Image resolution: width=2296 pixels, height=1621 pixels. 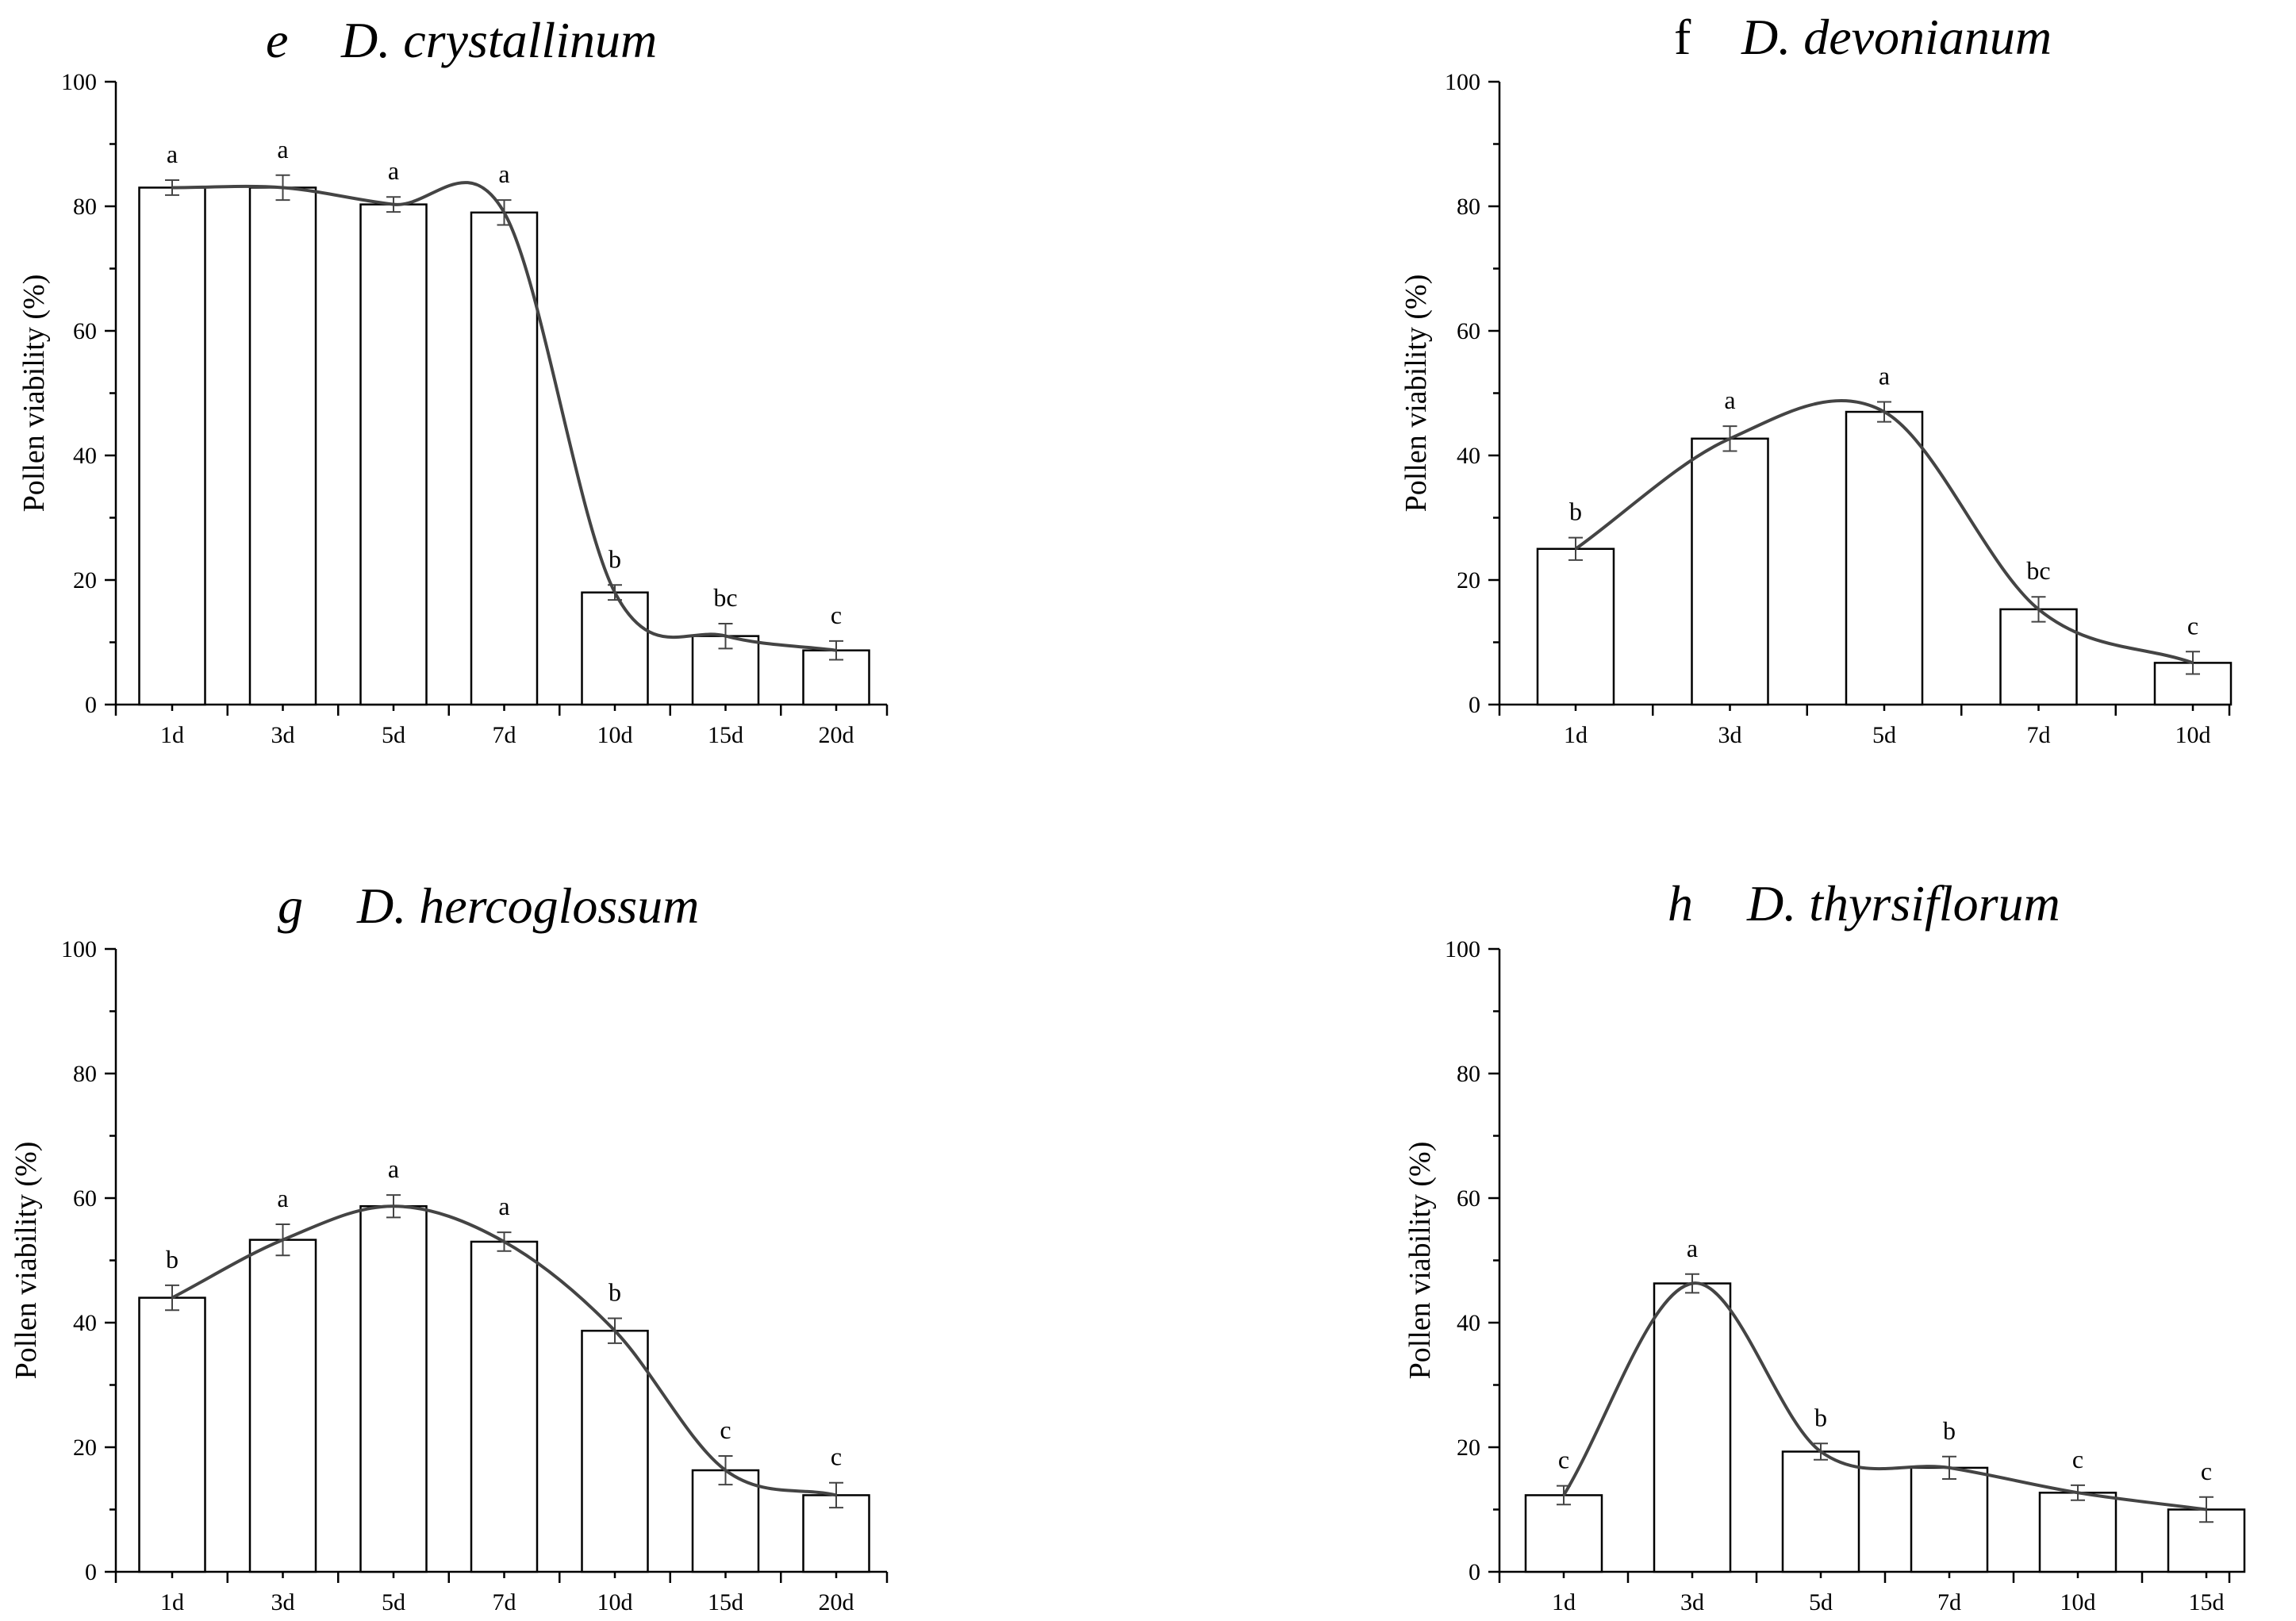 I want to click on chart-title: h D. thyrsiflorum, so click(x=1864, y=903).